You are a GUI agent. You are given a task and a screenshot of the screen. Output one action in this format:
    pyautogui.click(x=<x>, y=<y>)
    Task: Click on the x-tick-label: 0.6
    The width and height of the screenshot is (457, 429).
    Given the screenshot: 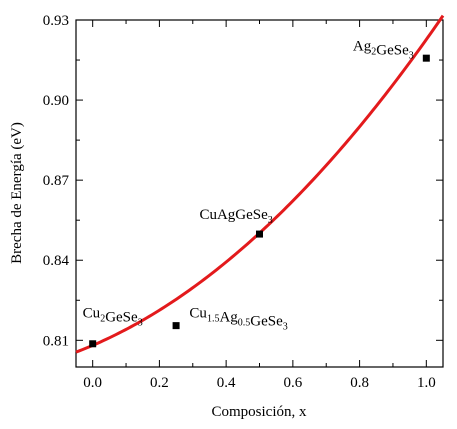 What is the action you would take?
    pyautogui.click(x=292, y=383)
    